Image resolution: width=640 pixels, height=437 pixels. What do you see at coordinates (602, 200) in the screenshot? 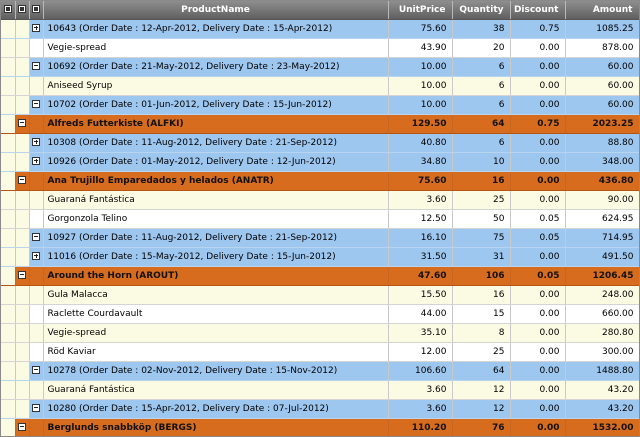
I see `cell-amount: 90.00` at bounding box center [602, 200].